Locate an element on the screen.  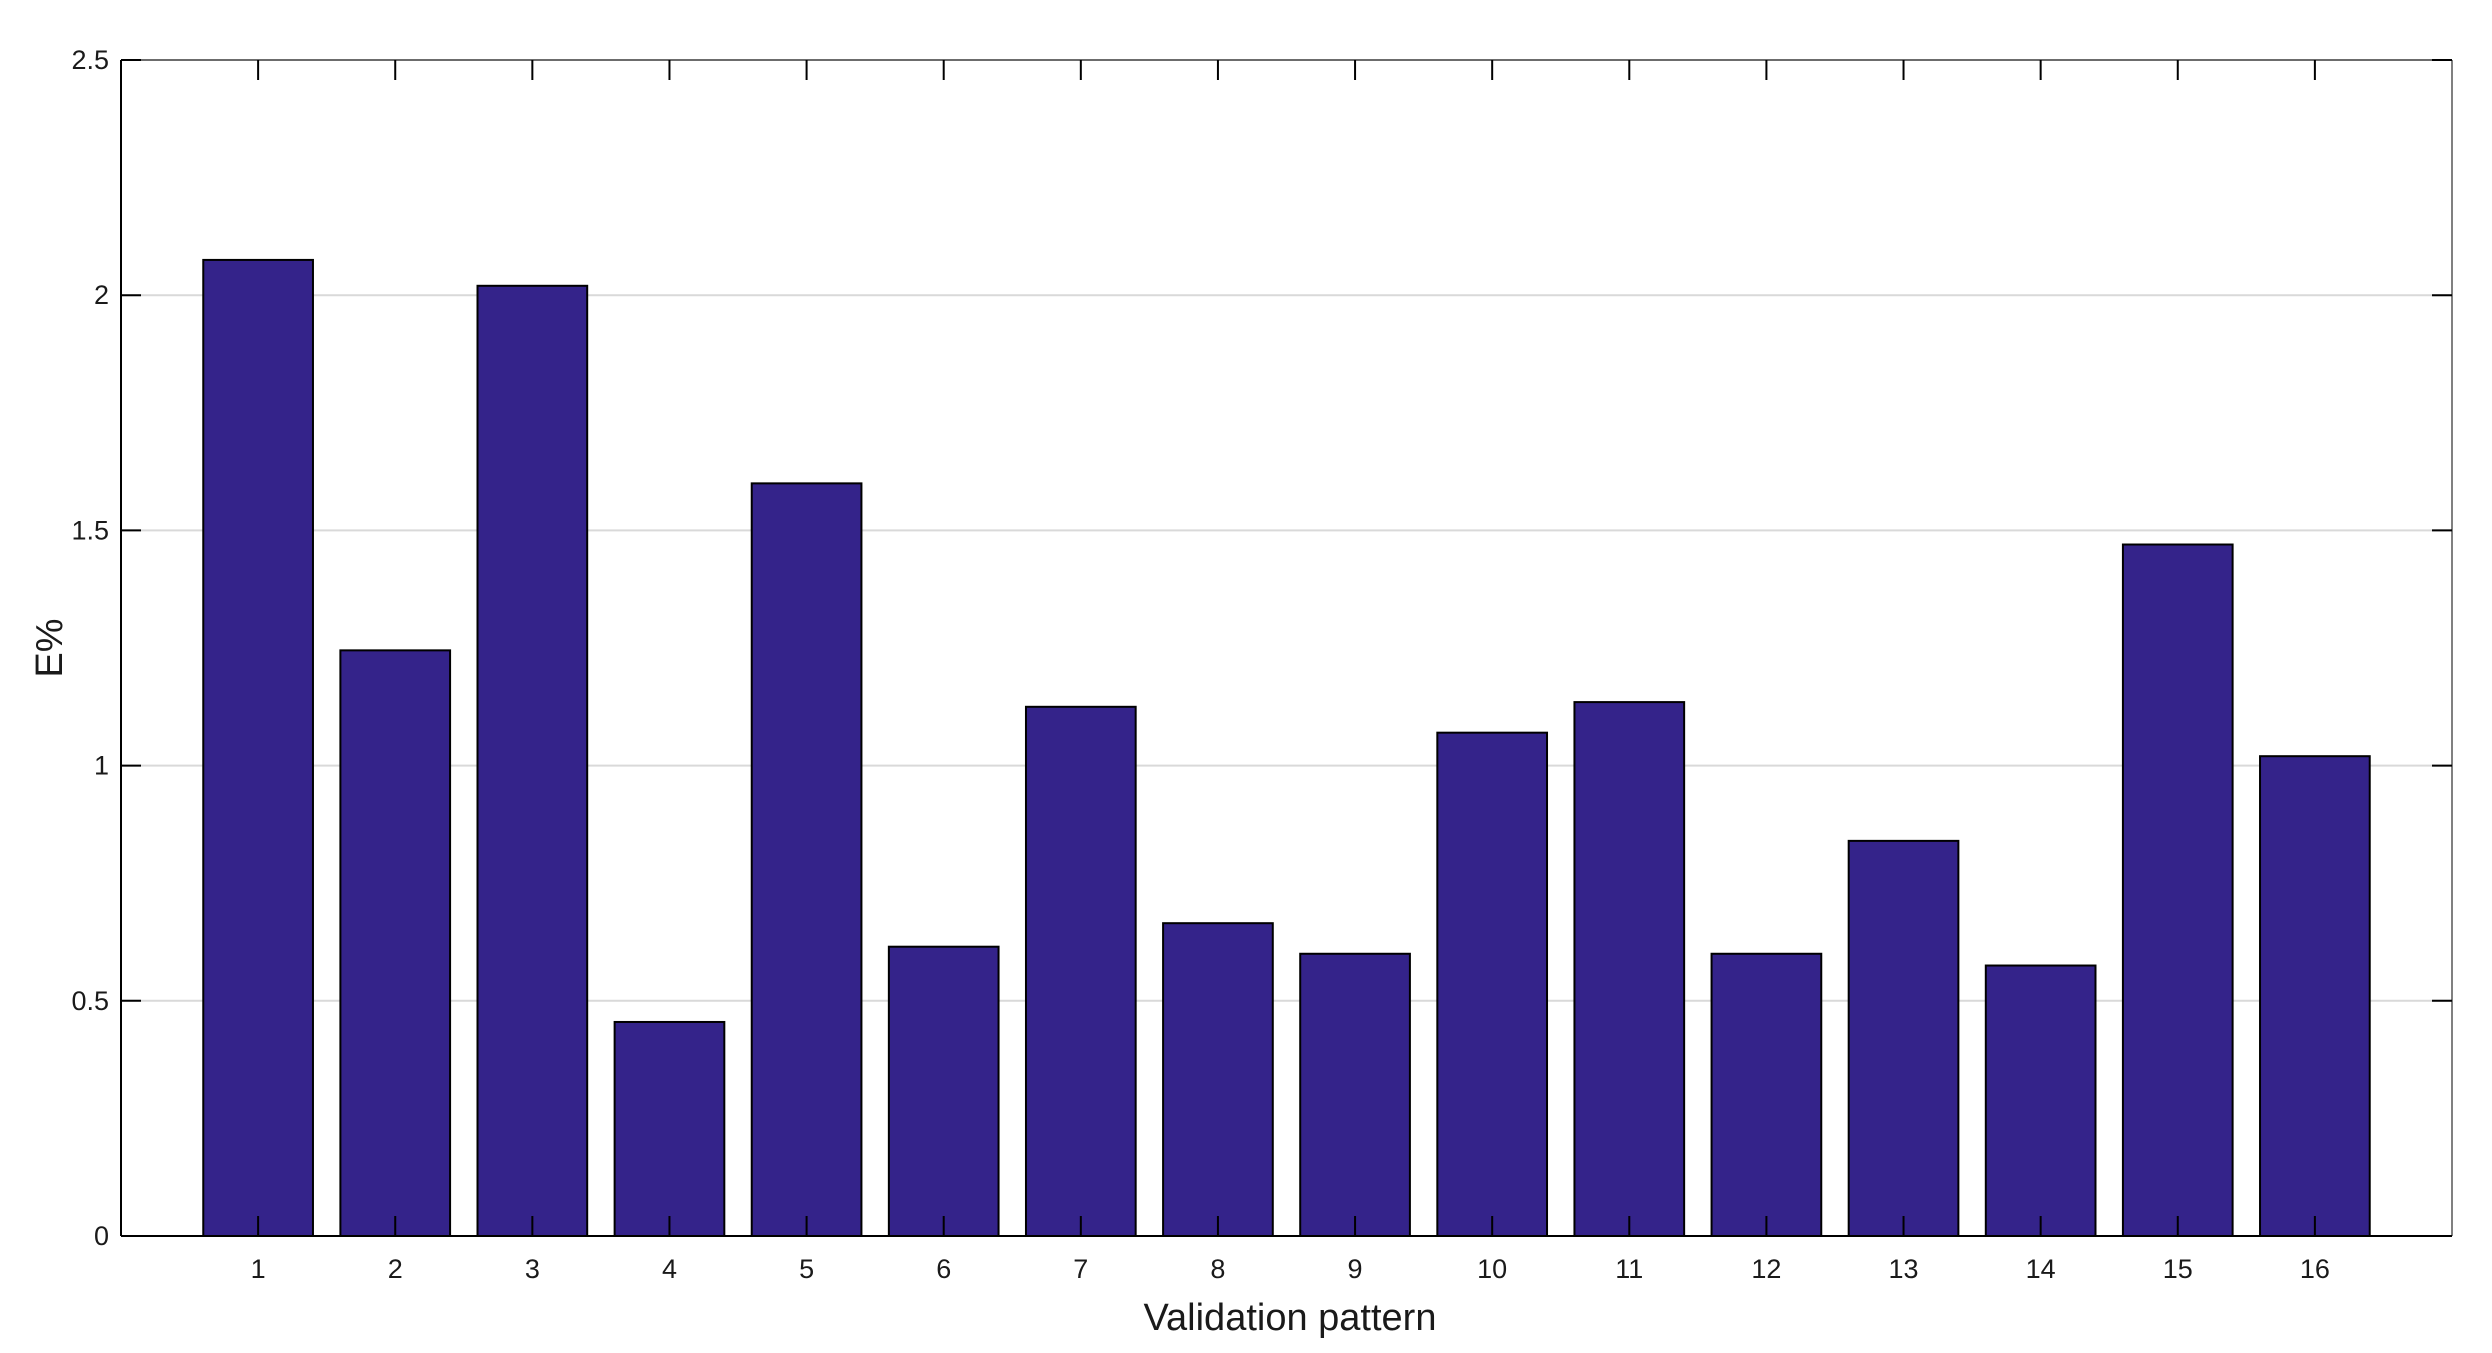
y-tick-label-2: 1 is located at coordinates (101, 766).